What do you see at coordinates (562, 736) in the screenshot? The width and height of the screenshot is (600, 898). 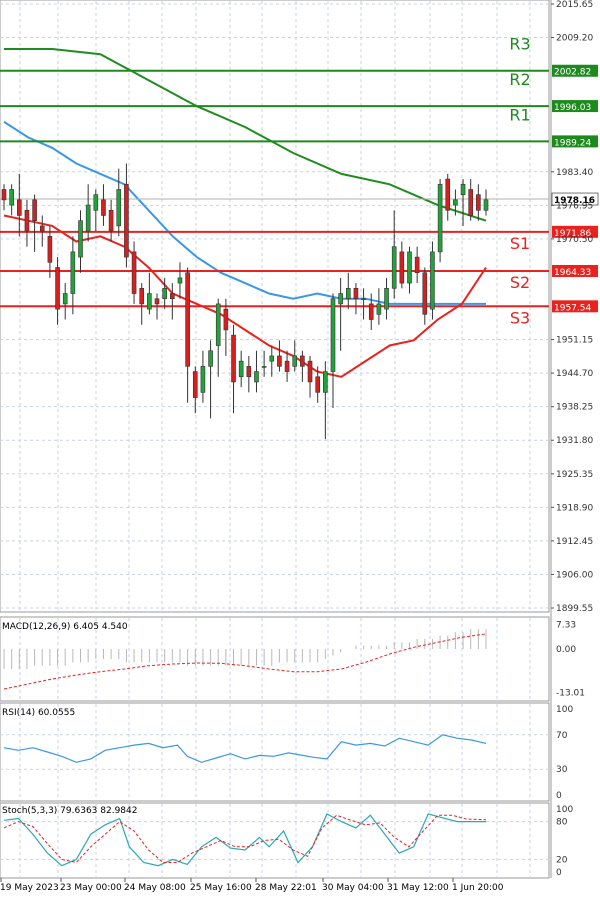 I see `rsi-tick: 70` at bounding box center [562, 736].